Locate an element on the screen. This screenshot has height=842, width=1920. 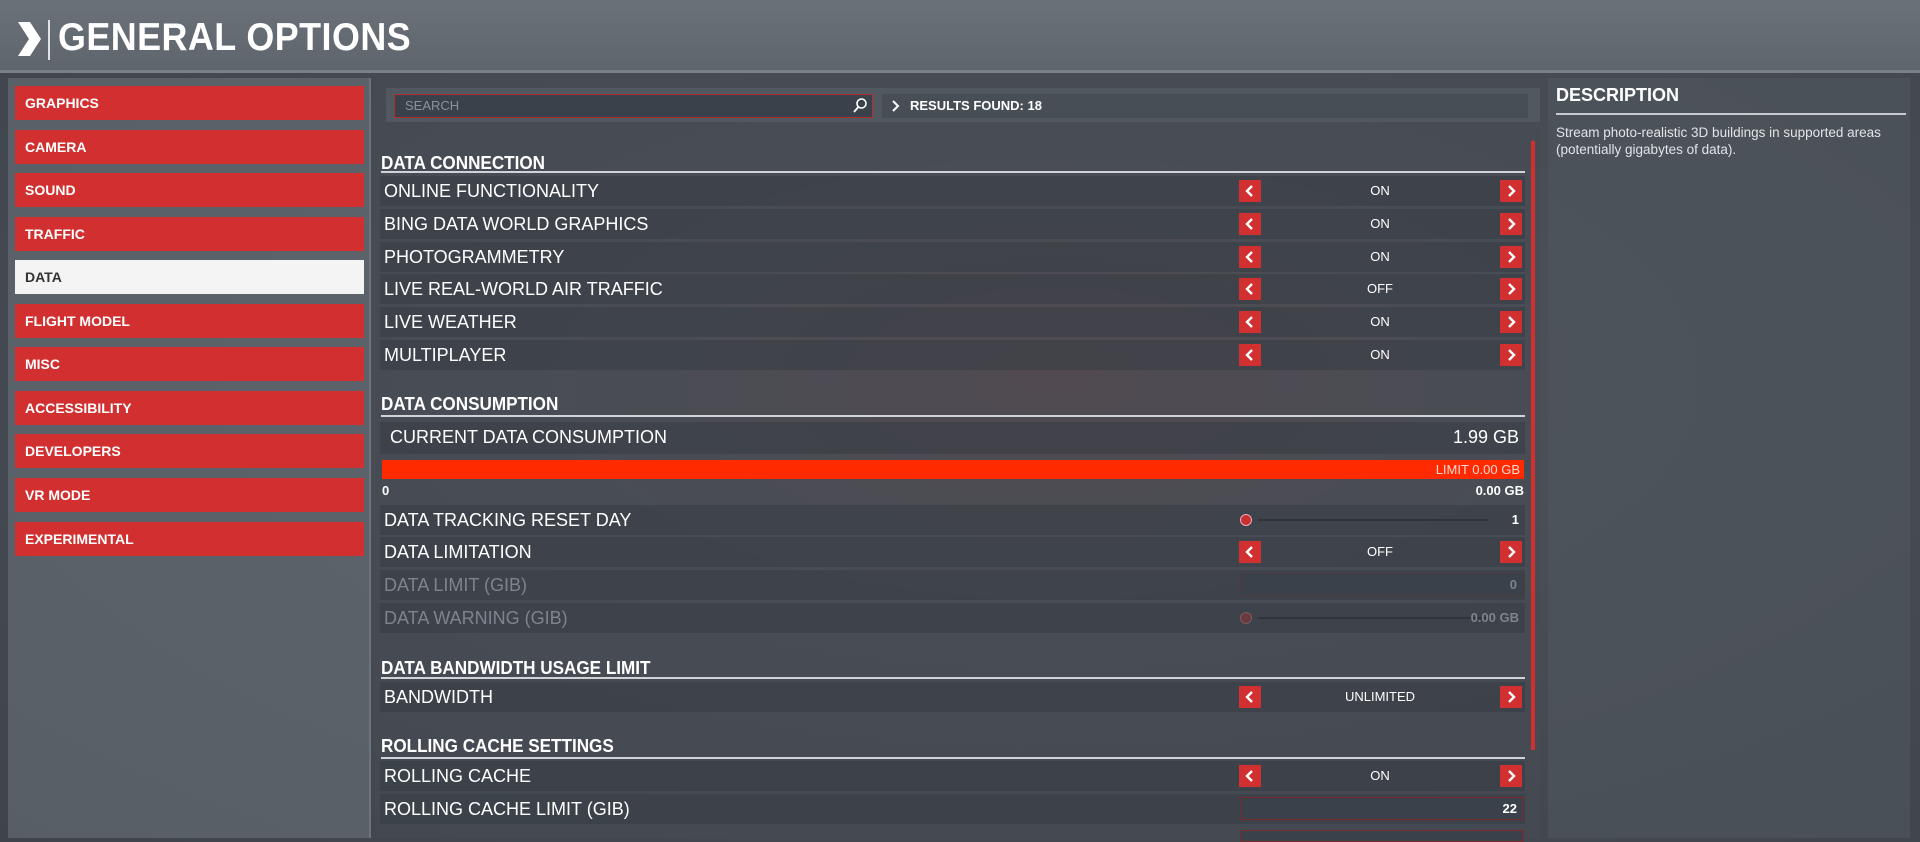
number-input is located at coordinates (1382, 836).